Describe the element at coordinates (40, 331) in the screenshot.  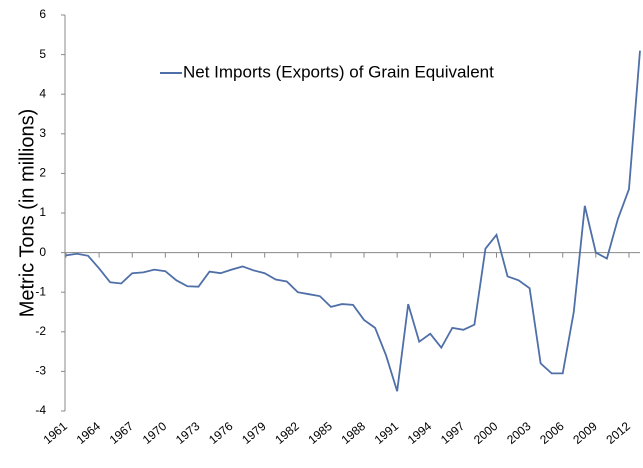
I see `y-tick-label: -2` at that location.